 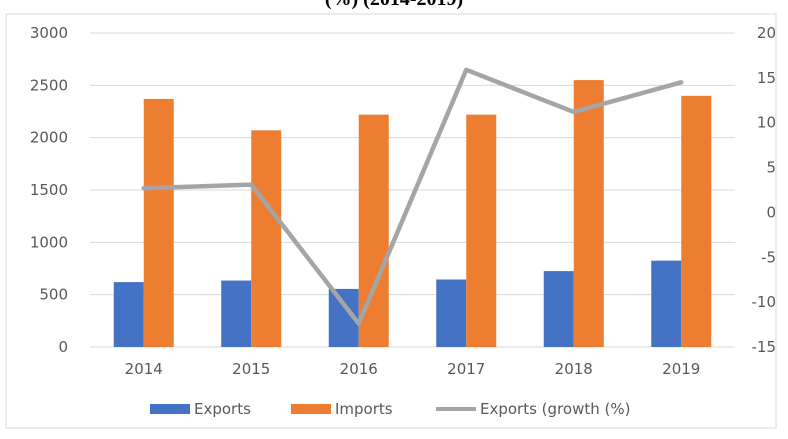 What do you see at coordinates (251, 369) in the screenshot?
I see `x-tick-label: 2015` at bounding box center [251, 369].